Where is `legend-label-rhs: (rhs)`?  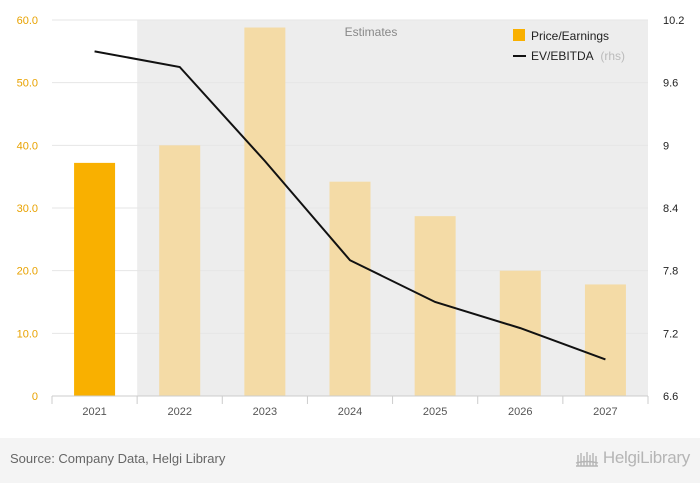 legend-label-rhs: (rhs) is located at coordinates (612, 56).